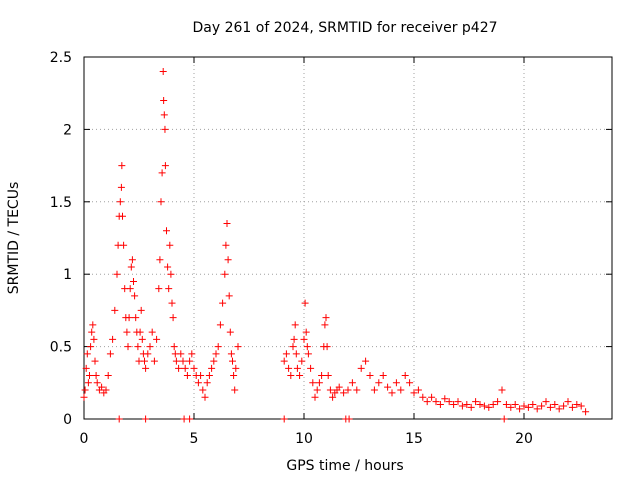  I want to click on x-tick-label: 5, so click(194, 439).